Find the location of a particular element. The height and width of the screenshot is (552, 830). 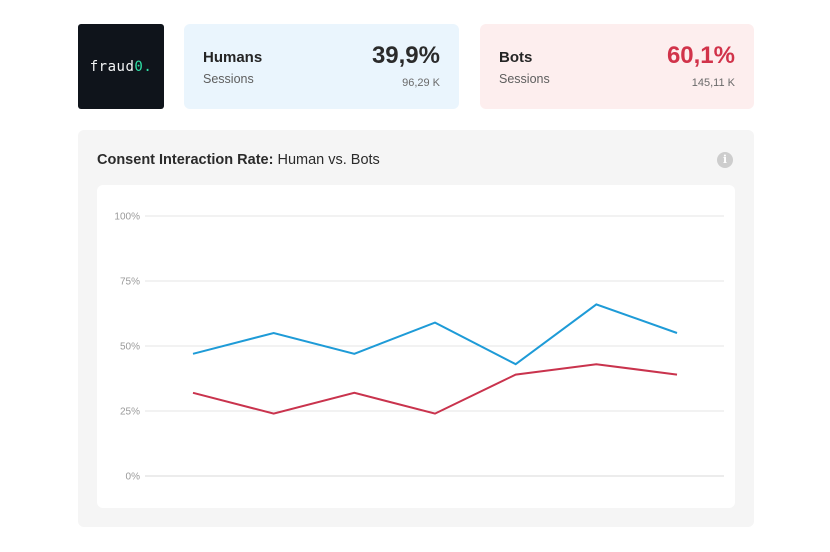

bots-card: Bots Sessions 60,1% 145,11 K is located at coordinates (617, 66).